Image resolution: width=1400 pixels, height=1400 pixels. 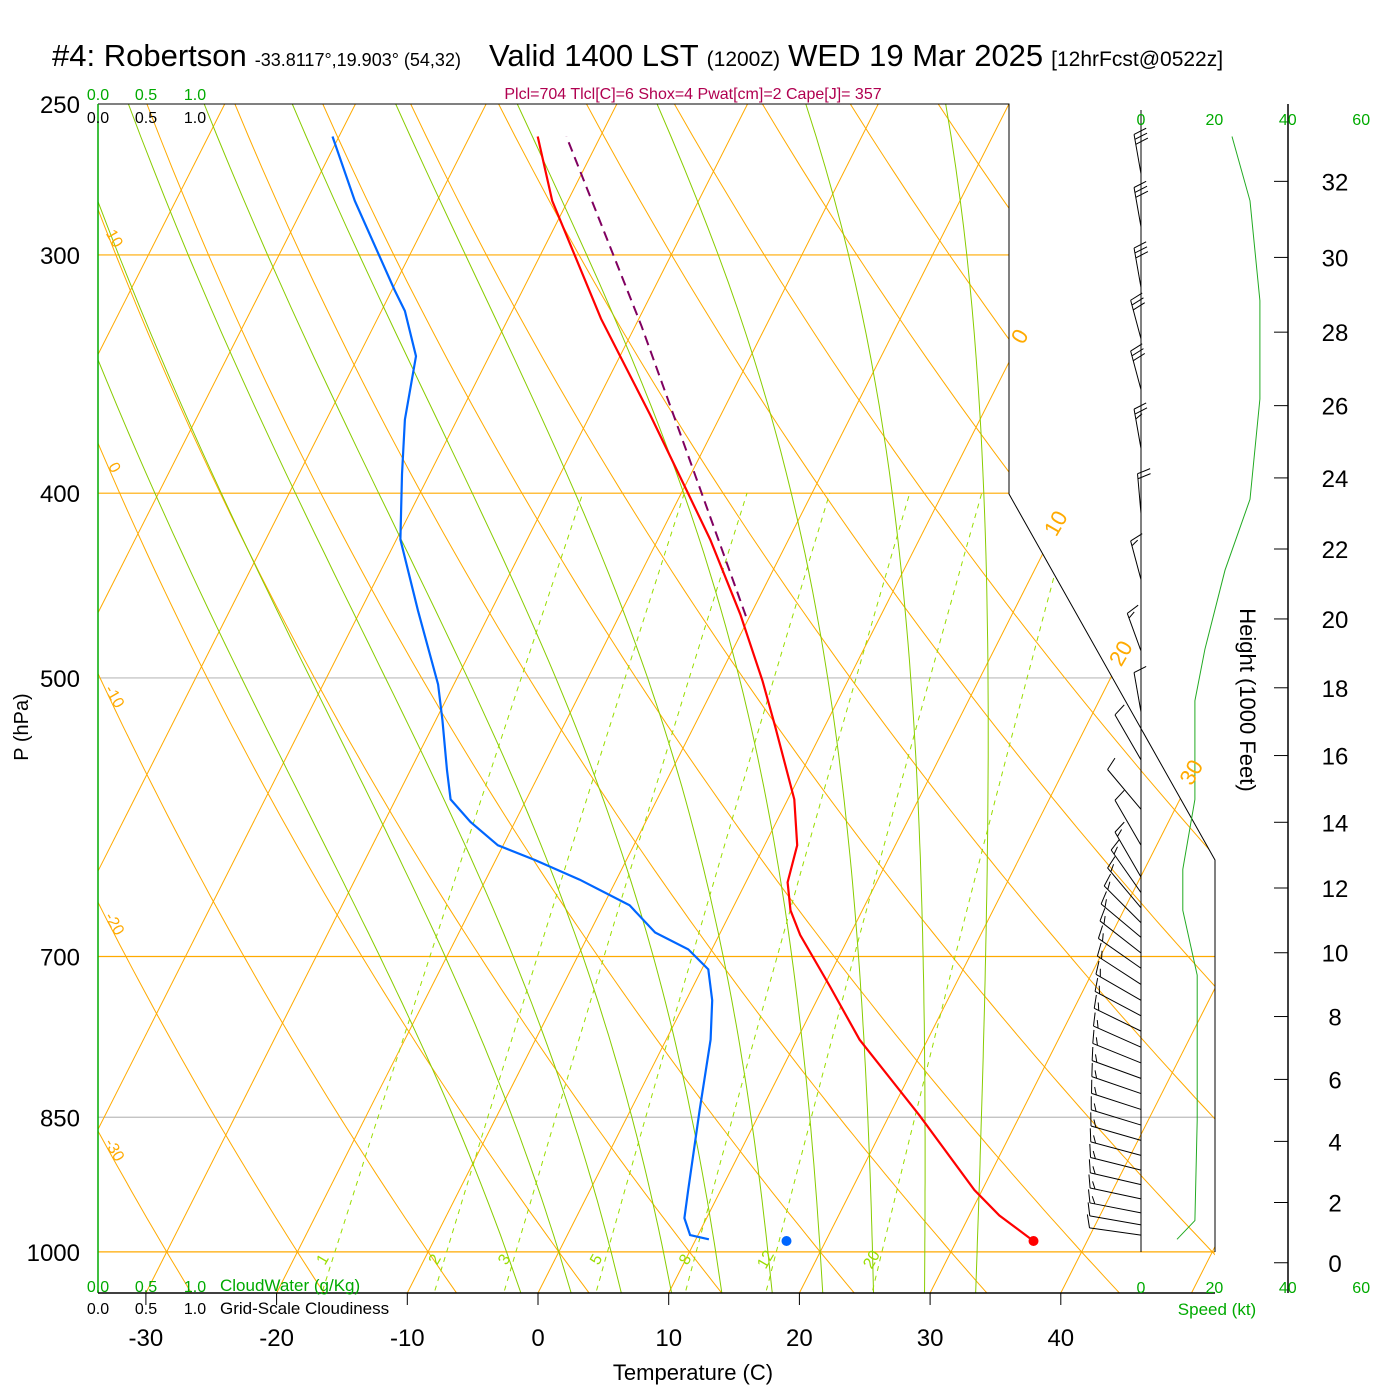 What do you see at coordinates (1191, 772) in the screenshot?
I see `isotherm-label: 30` at bounding box center [1191, 772].